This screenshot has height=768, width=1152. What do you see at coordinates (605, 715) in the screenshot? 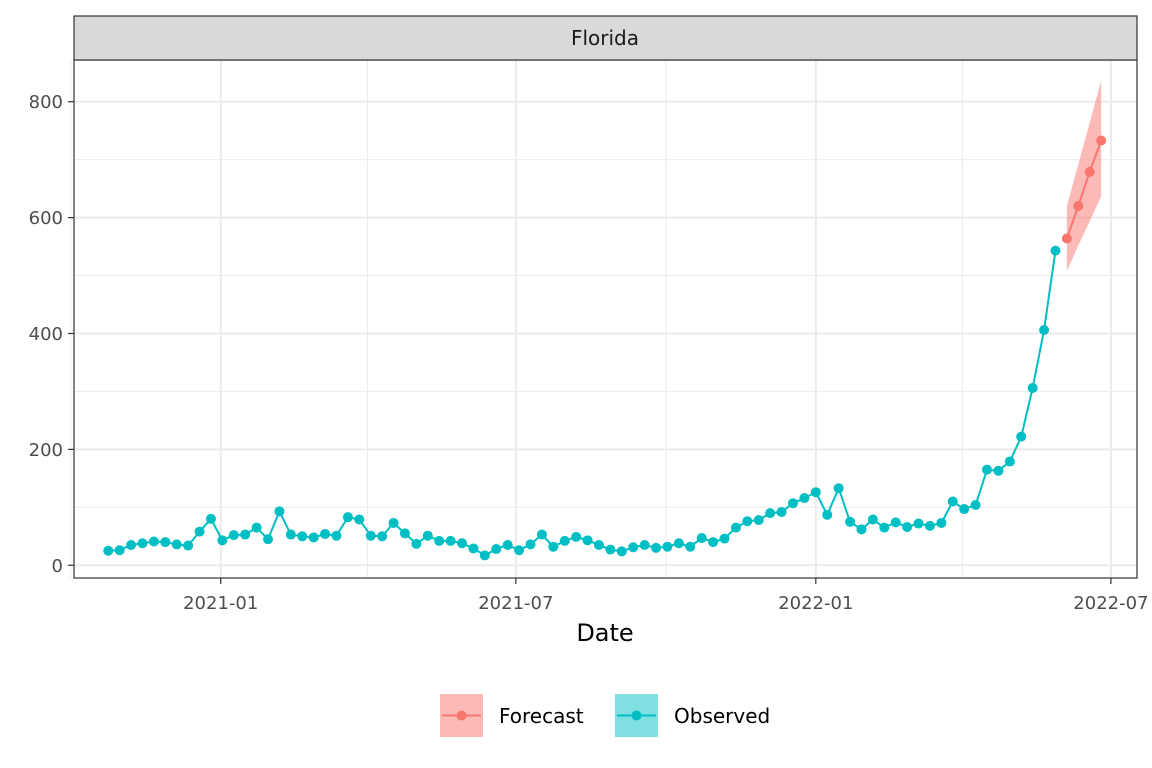
I see `legend: Forecast Observed` at bounding box center [605, 715].